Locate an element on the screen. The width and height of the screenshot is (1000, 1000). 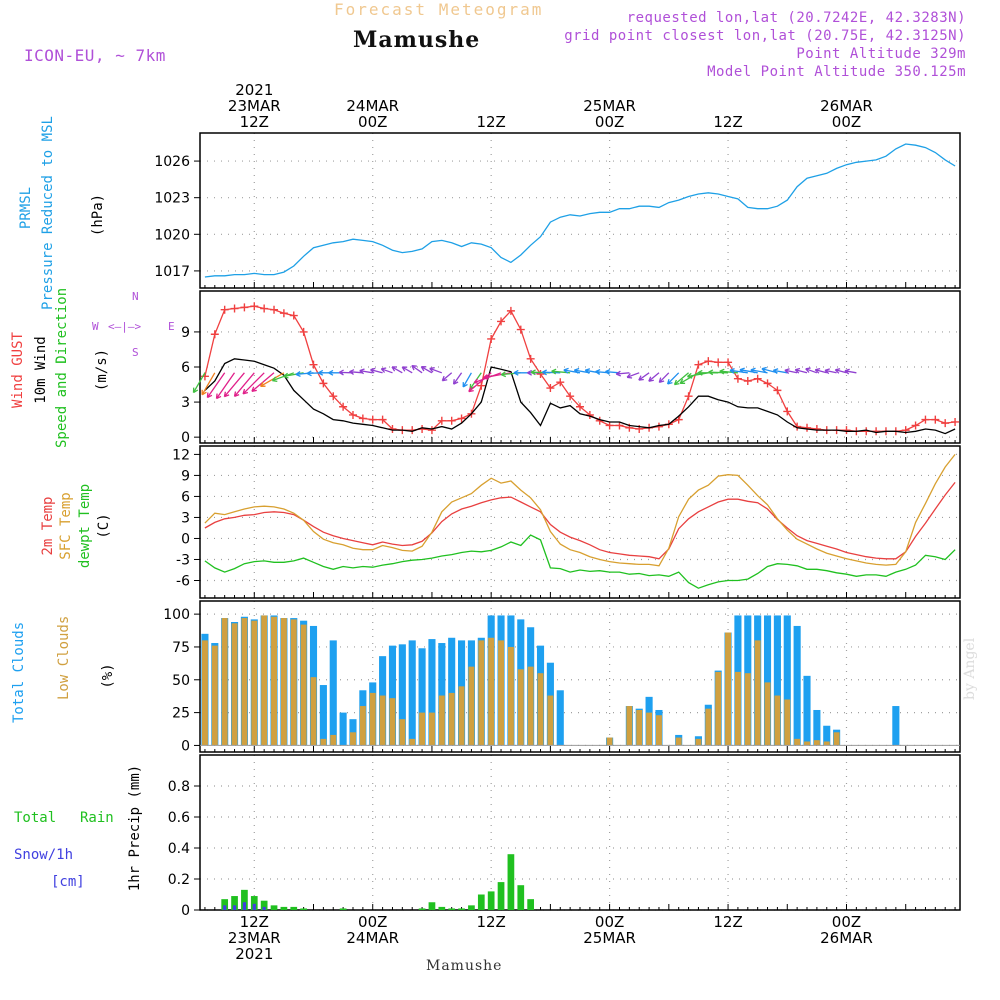
panel-frame is located at coordinates (580, 522).